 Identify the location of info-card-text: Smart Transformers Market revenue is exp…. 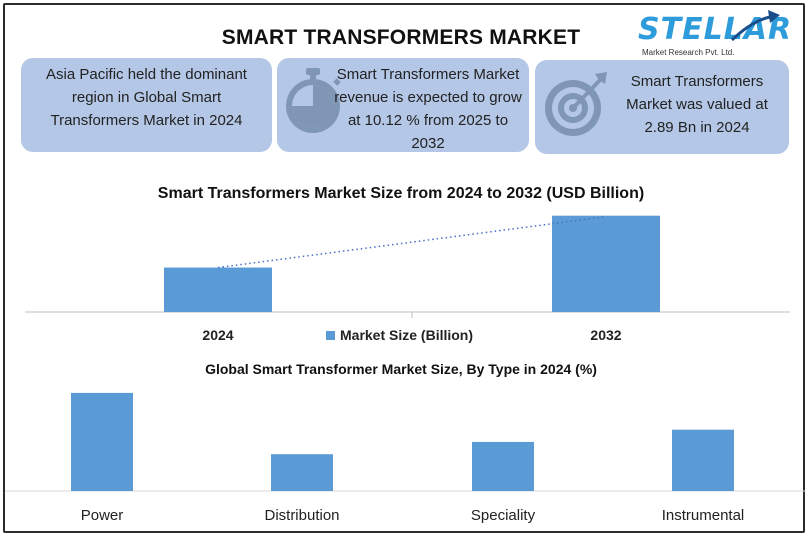
(428, 109).